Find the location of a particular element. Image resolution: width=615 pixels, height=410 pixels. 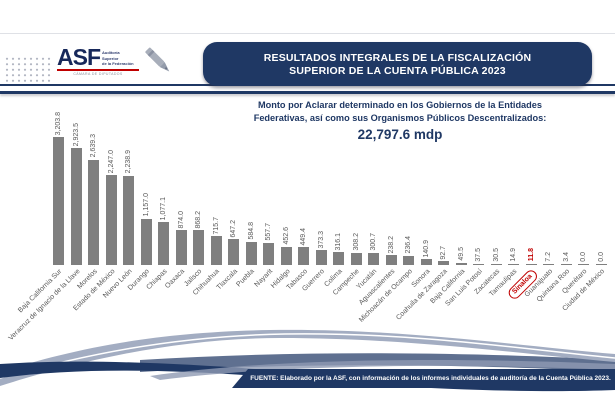

bar-value-label: 647.2 is located at coordinates (234, 228).